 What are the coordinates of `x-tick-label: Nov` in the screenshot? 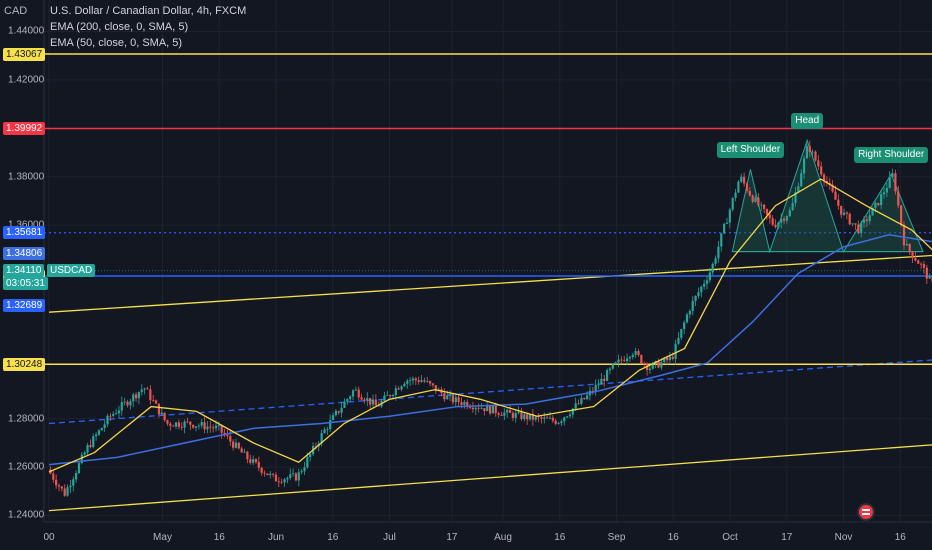 It's located at (843, 537).